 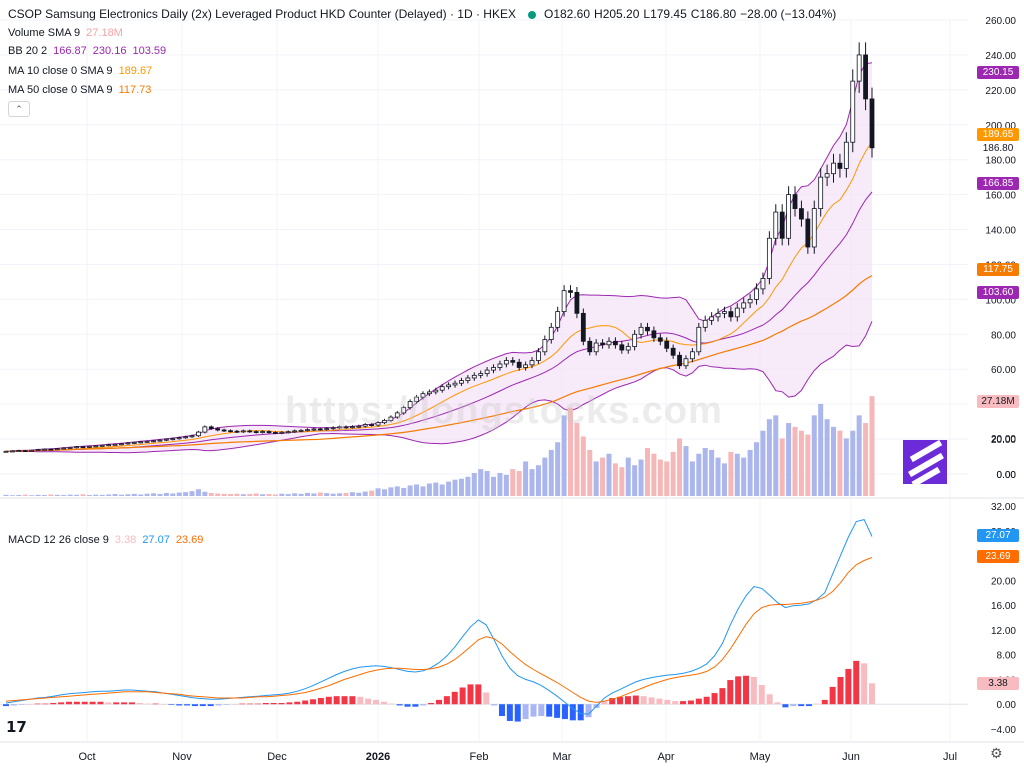 I want to click on legend-ma50: MA 50 close 0 SMA 9 117.73, so click(x=79, y=90).